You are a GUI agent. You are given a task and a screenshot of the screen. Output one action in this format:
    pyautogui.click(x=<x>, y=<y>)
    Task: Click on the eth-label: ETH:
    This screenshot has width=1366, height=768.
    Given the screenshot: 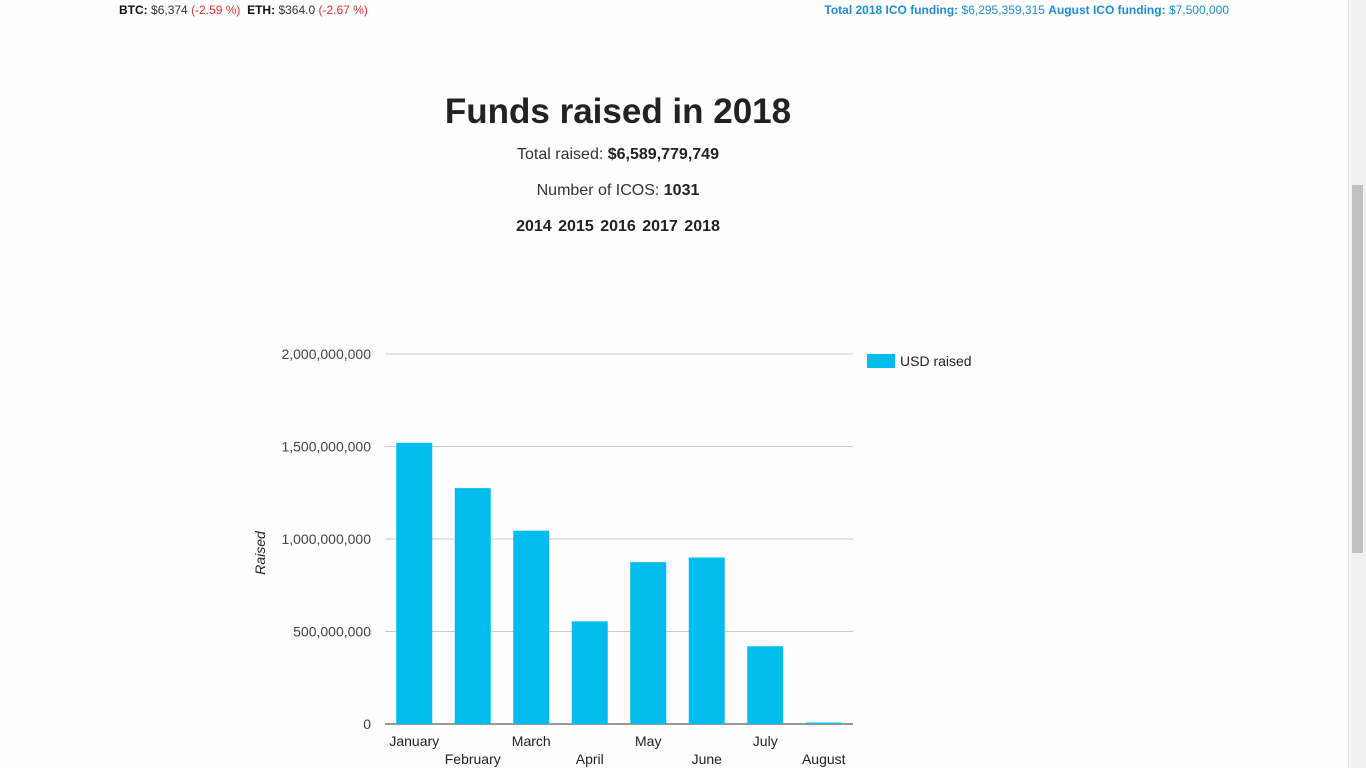 What is the action you would take?
    pyautogui.click(x=261, y=10)
    